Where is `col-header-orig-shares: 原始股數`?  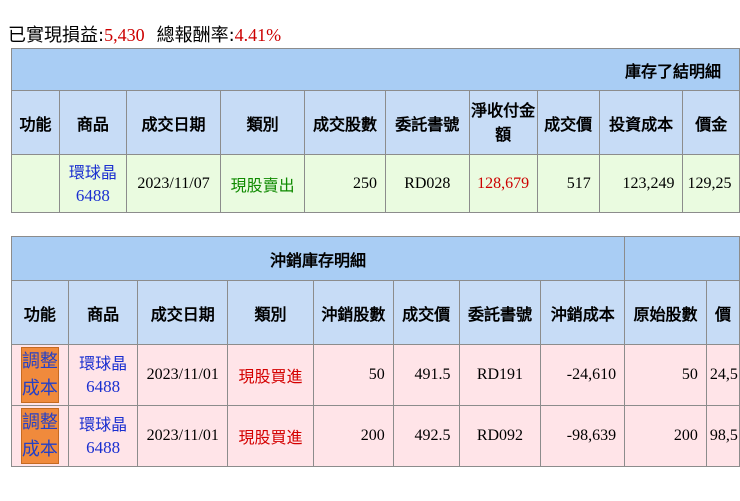
col-header-orig-shares: 原始股數 is located at coordinates (665, 312).